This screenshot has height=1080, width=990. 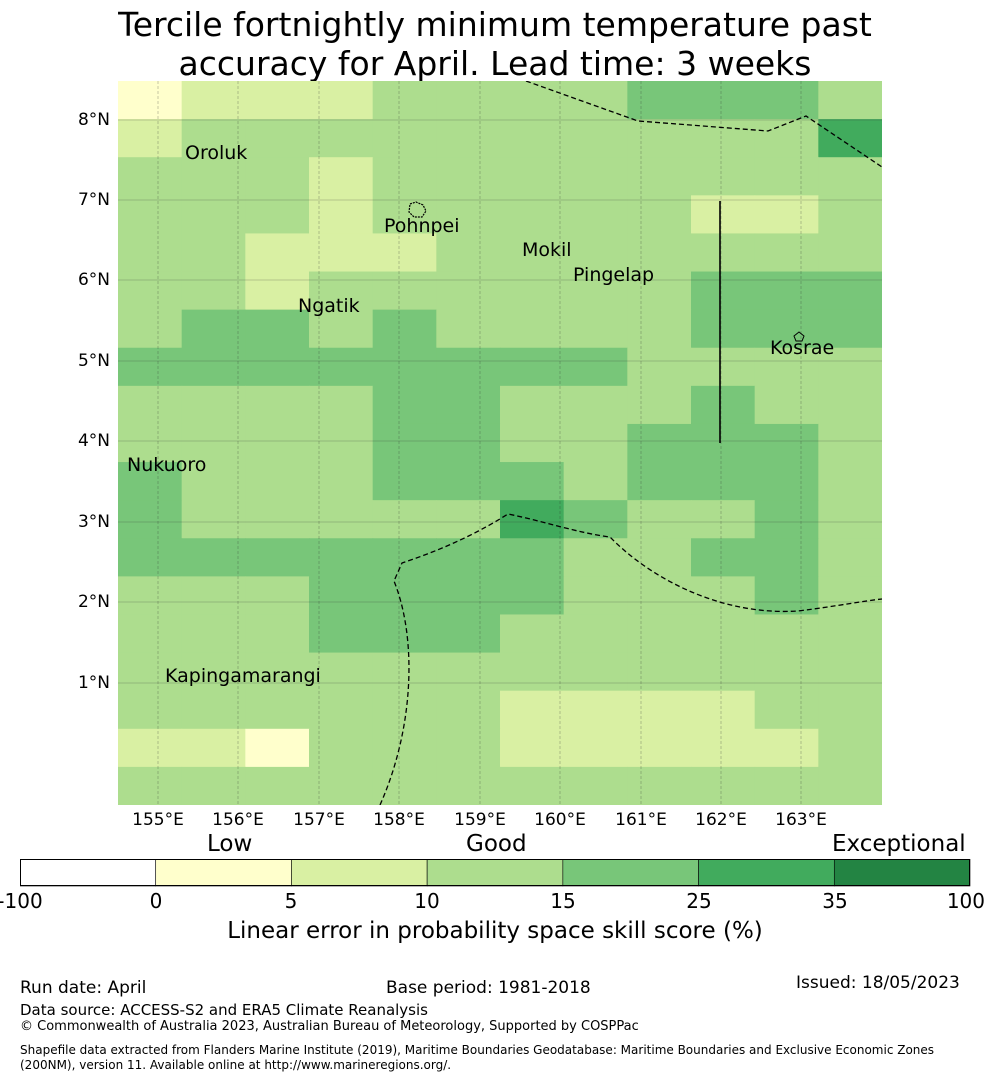 What do you see at coordinates (899, 844) in the screenshot?
I see `category-exceptional: Exceptional` at bounding box center [899, 844].